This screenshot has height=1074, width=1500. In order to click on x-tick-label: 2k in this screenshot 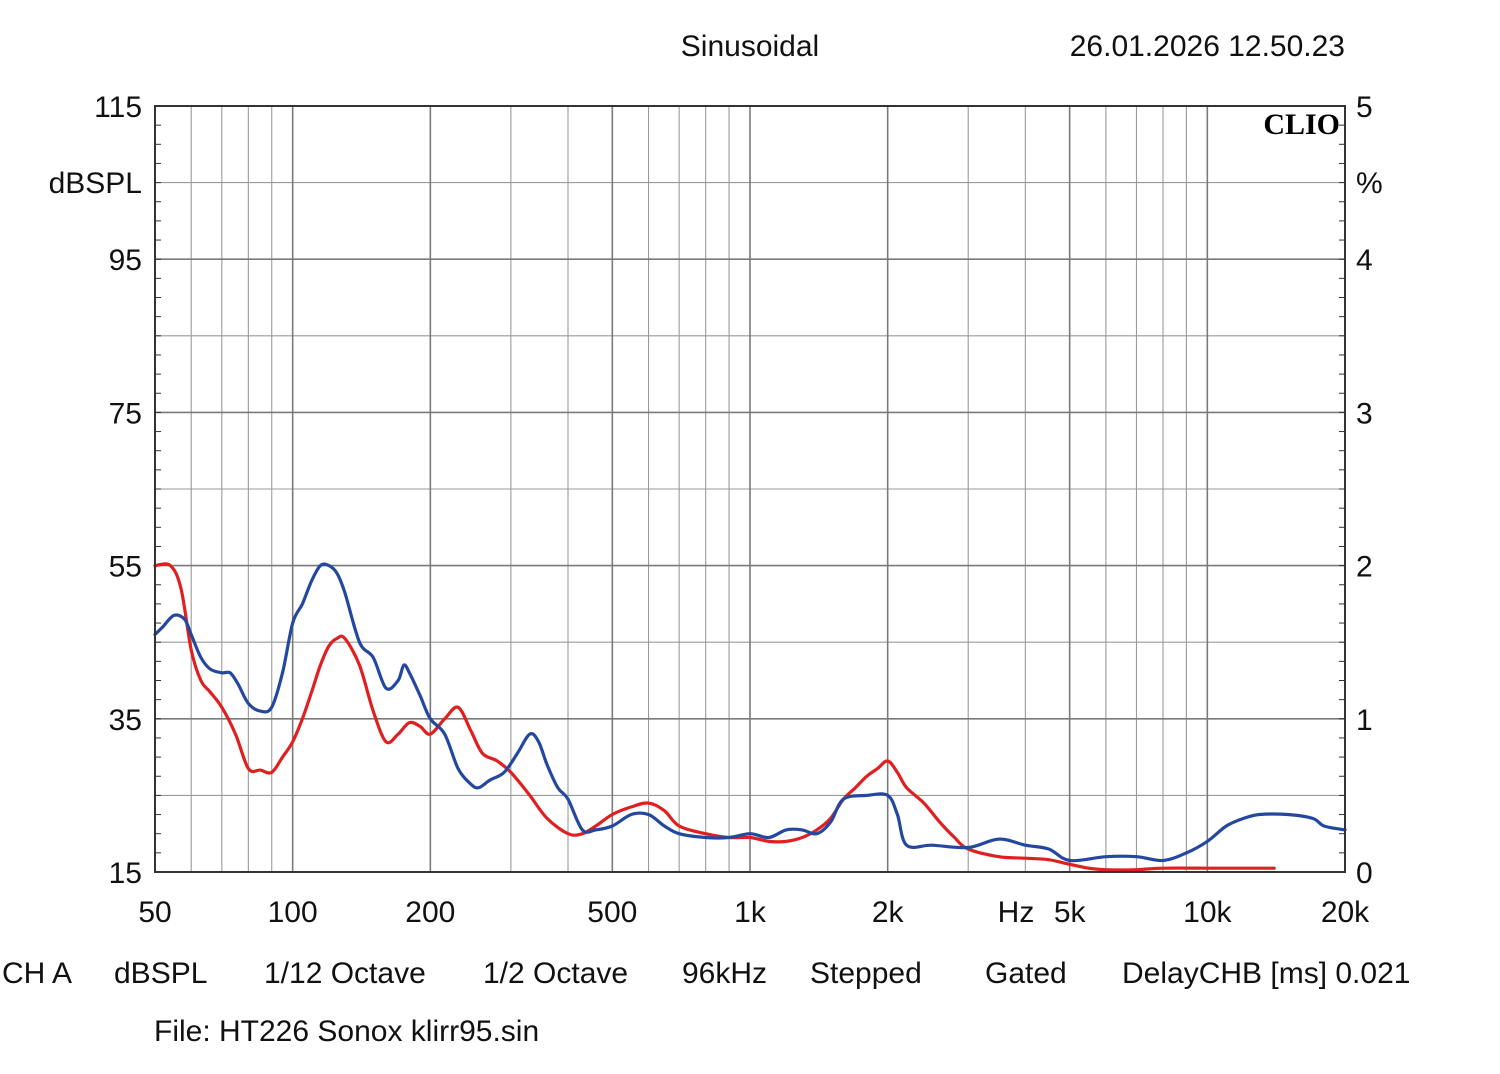, I will do `click(888, 912)`.